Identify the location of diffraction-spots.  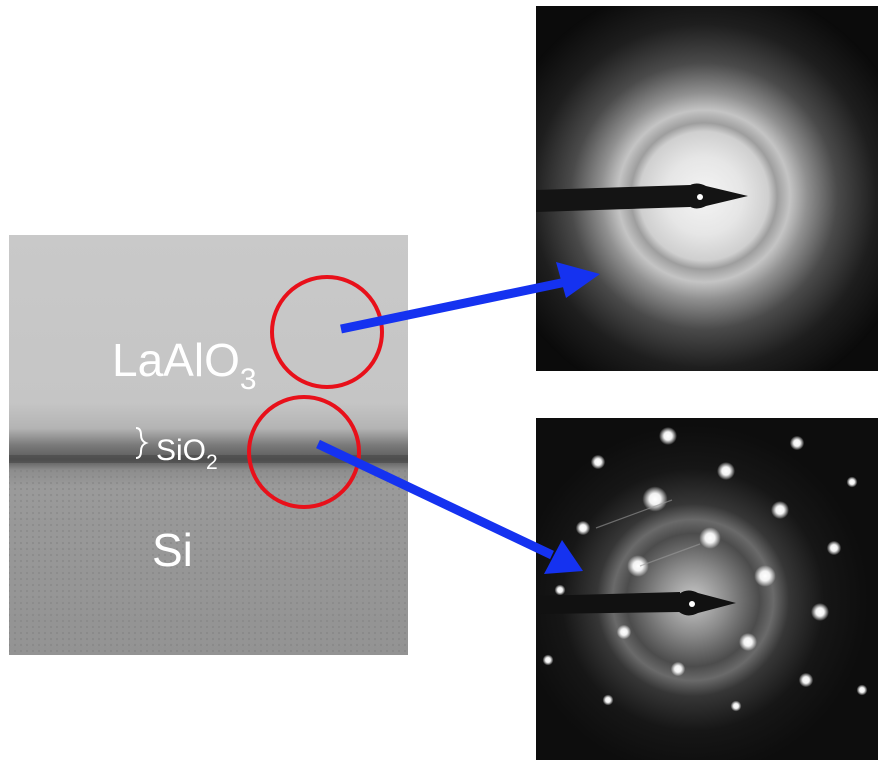
(705, 569).